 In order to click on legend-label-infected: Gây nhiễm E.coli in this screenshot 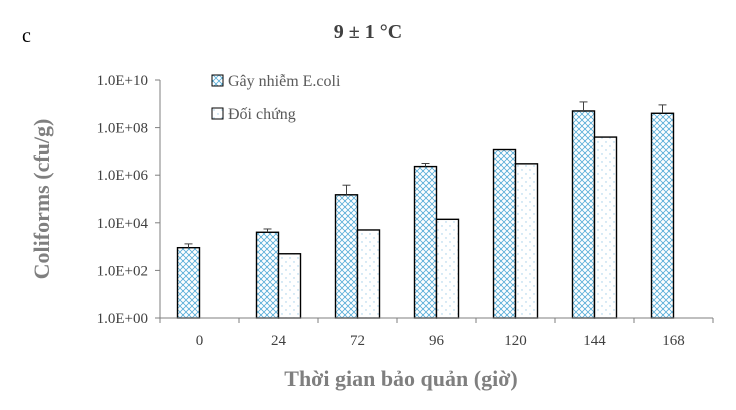, I will do `click(284, 81)`.